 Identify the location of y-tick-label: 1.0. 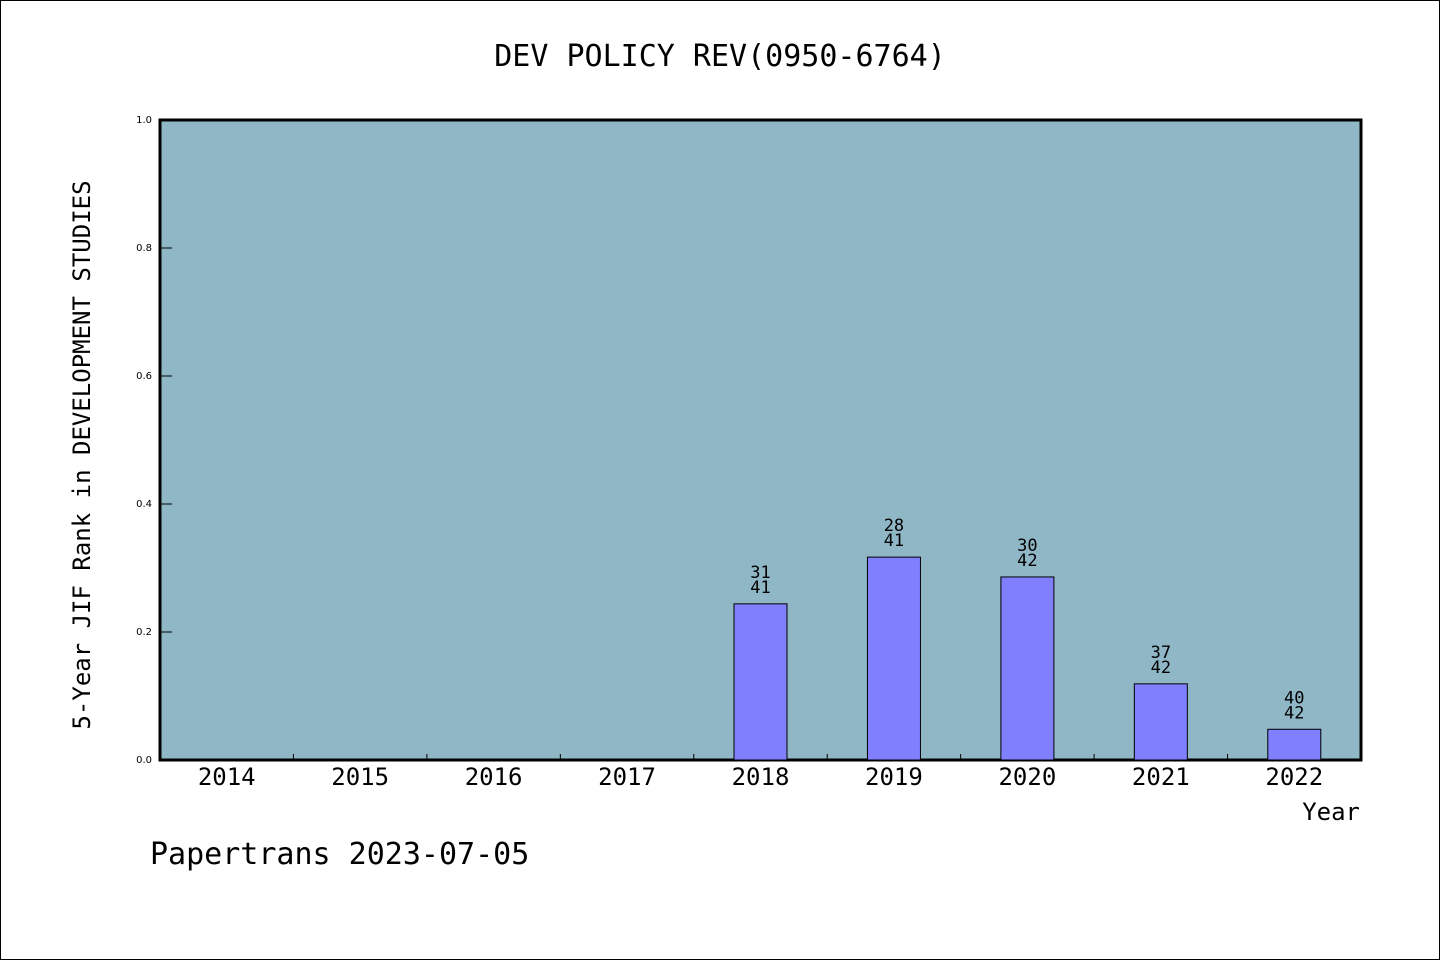
(144, 120).